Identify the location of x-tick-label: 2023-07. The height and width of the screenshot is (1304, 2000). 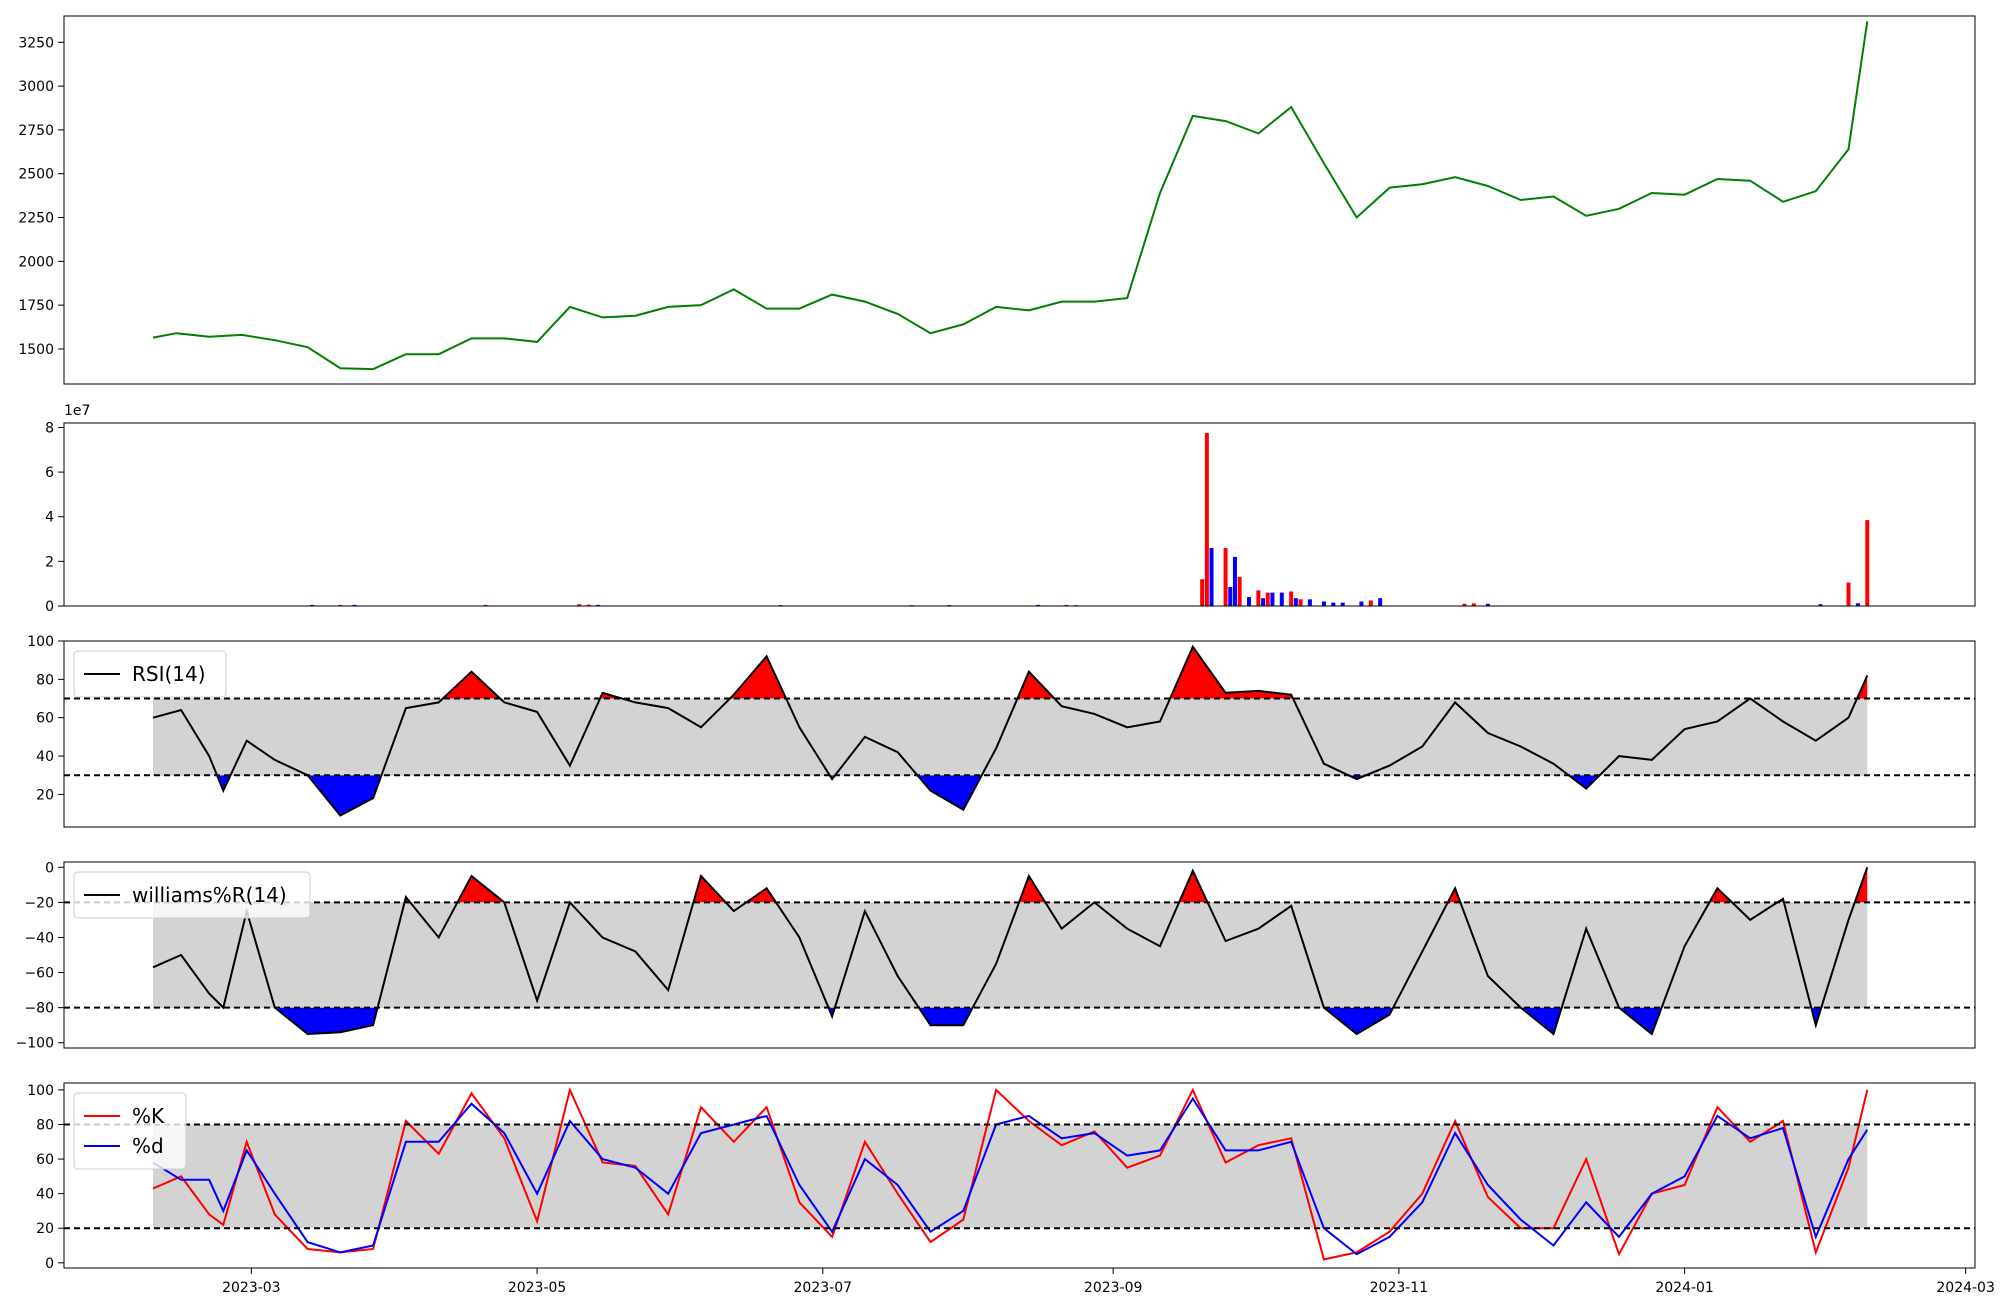
(823, 1288).